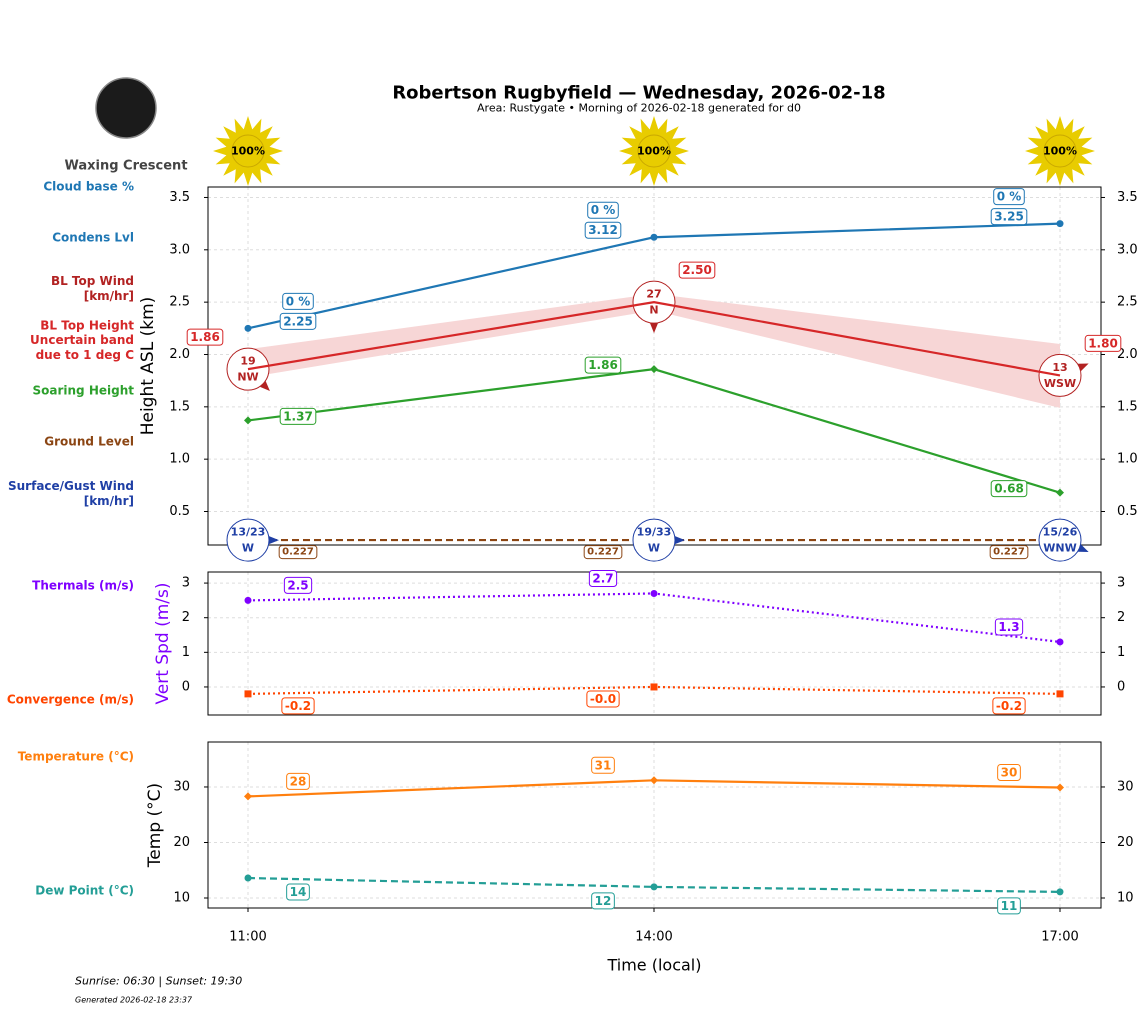 The image size is (1147, 1011). What do you see at coordinates (92, 288) in the screenshot?
I see `side-label: BL Top Wind [km/hr]` at bounding box center [92, 288].